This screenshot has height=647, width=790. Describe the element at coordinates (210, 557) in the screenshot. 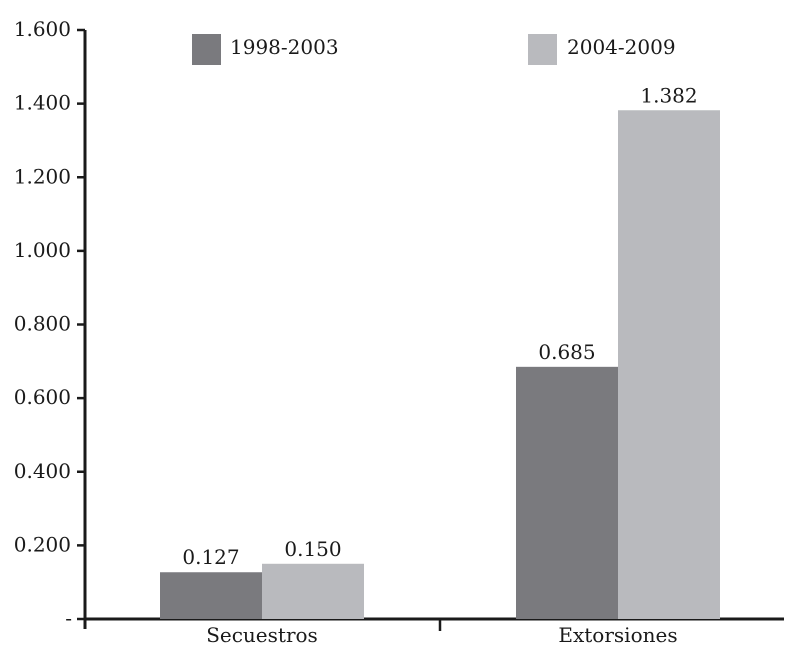

I see `bar-value-label: 0.127` at that location.